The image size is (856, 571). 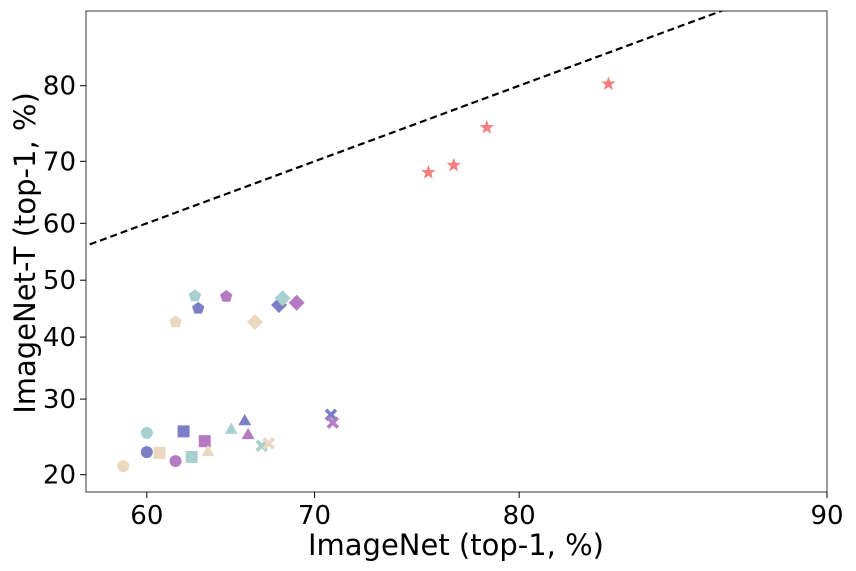 What do you see at coordinates (59, 400) in the screenshot?
I see `y-tick-label: 30` at bounding box center [59, 400].